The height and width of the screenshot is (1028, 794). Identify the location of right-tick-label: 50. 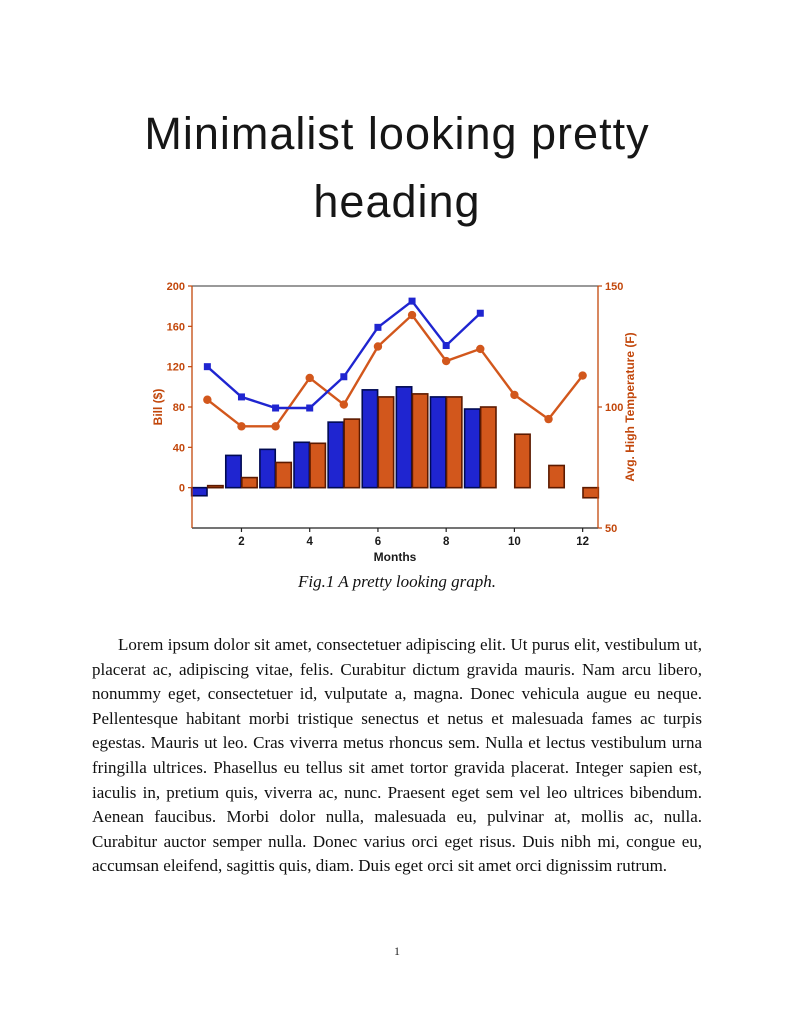
(611, 529).